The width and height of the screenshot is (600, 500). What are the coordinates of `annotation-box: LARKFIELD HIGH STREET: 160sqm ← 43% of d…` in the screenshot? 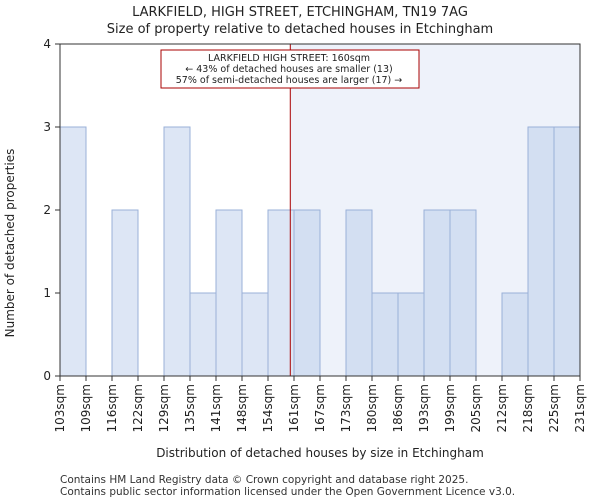 It's located at (290, 69).